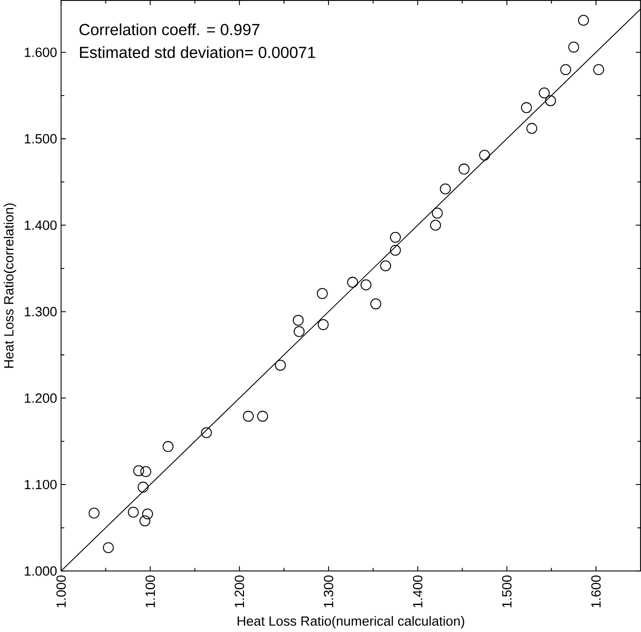 The image size is (641, 632). I want to click on y-axis-title: Heat Loss Ratio(correlation), so click(10, 285).